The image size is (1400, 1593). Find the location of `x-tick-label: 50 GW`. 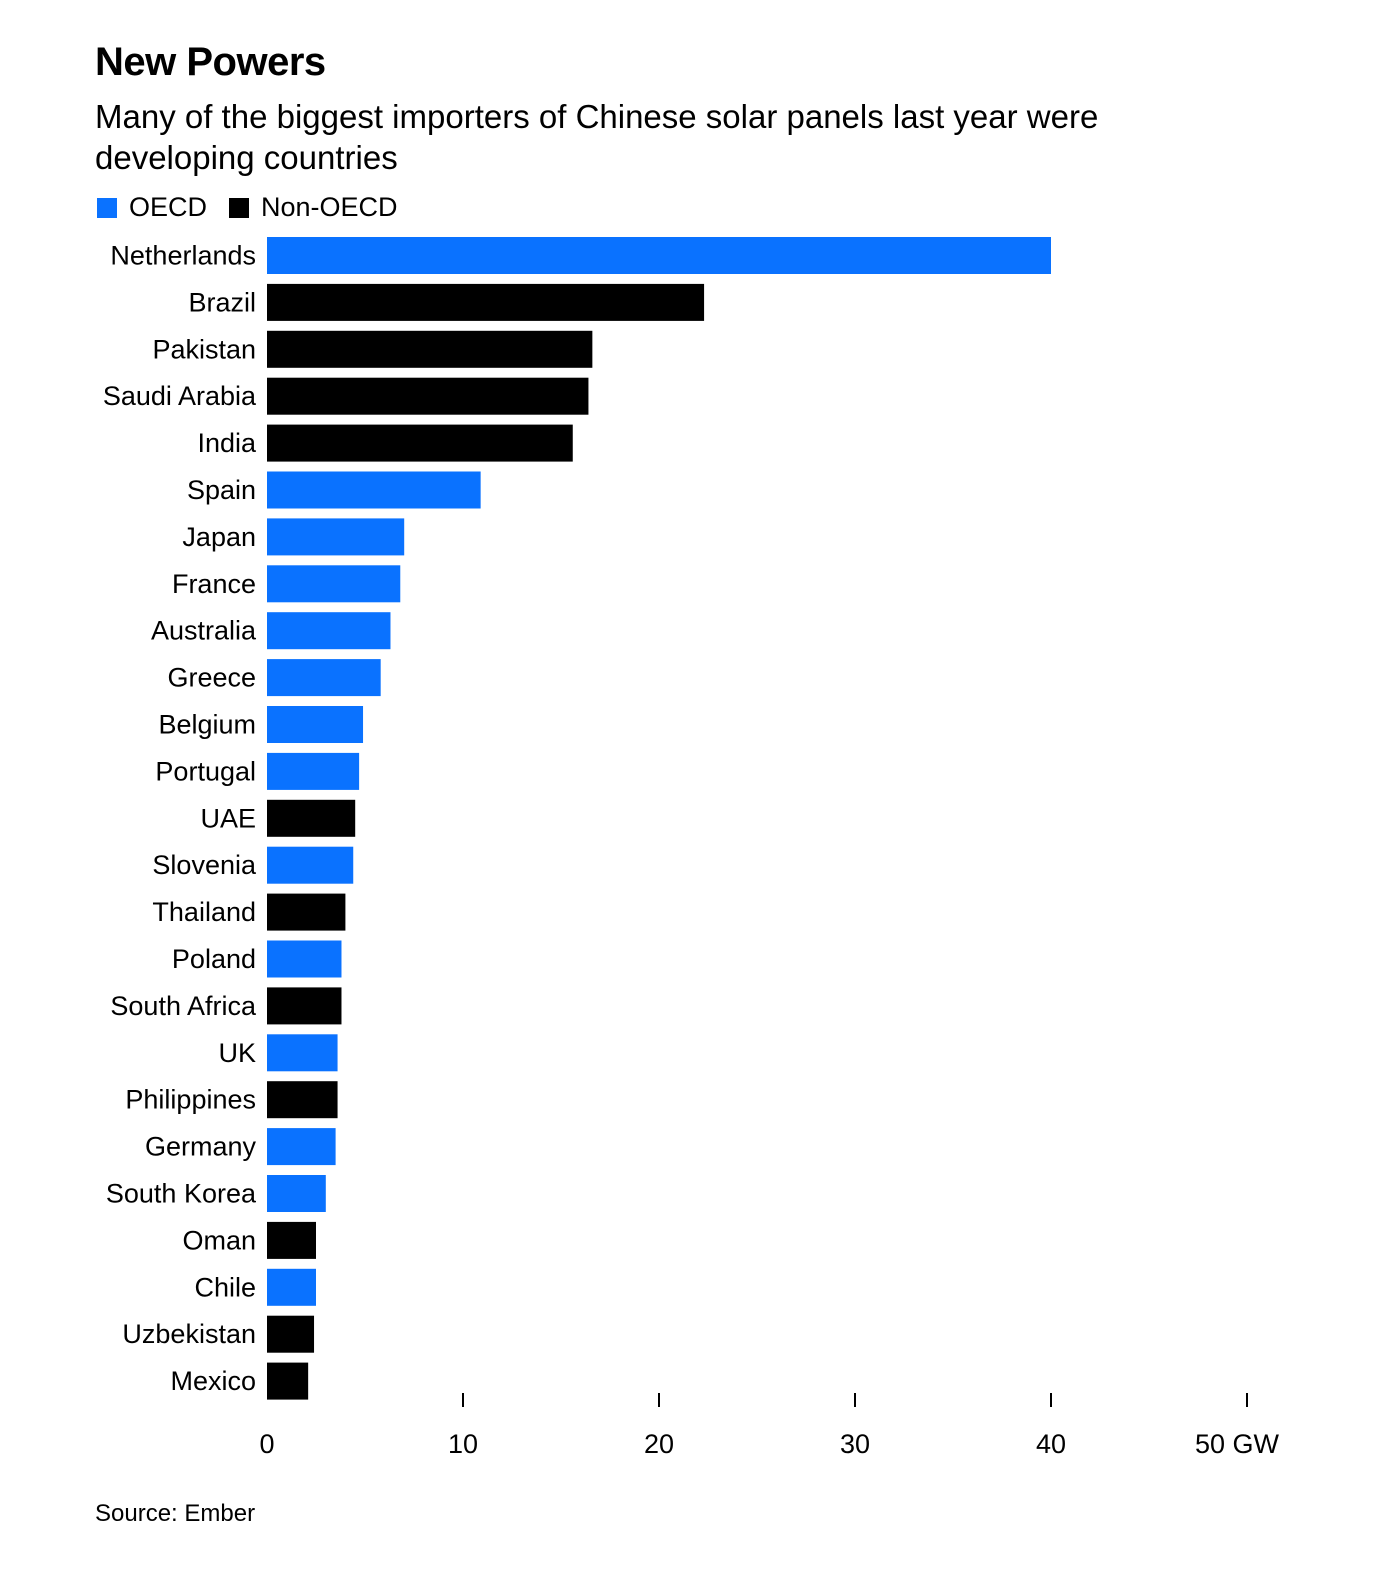

x-tick-label: 50 GW is located at coordinates (1237, 1444).